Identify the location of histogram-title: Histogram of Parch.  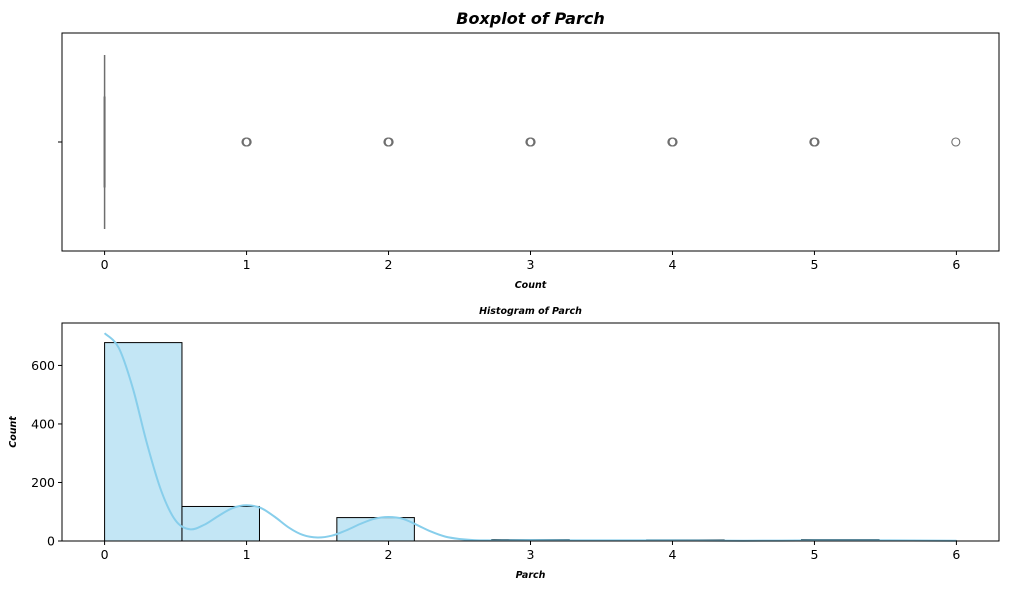
(530, 311).